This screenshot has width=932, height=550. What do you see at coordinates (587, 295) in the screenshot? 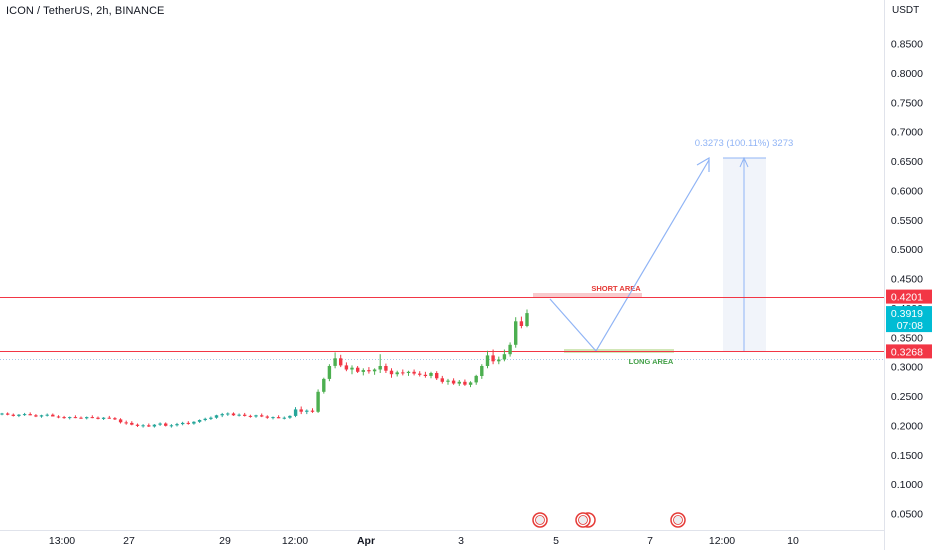
I see `short-area-zone` at bounding box center [587, 295].